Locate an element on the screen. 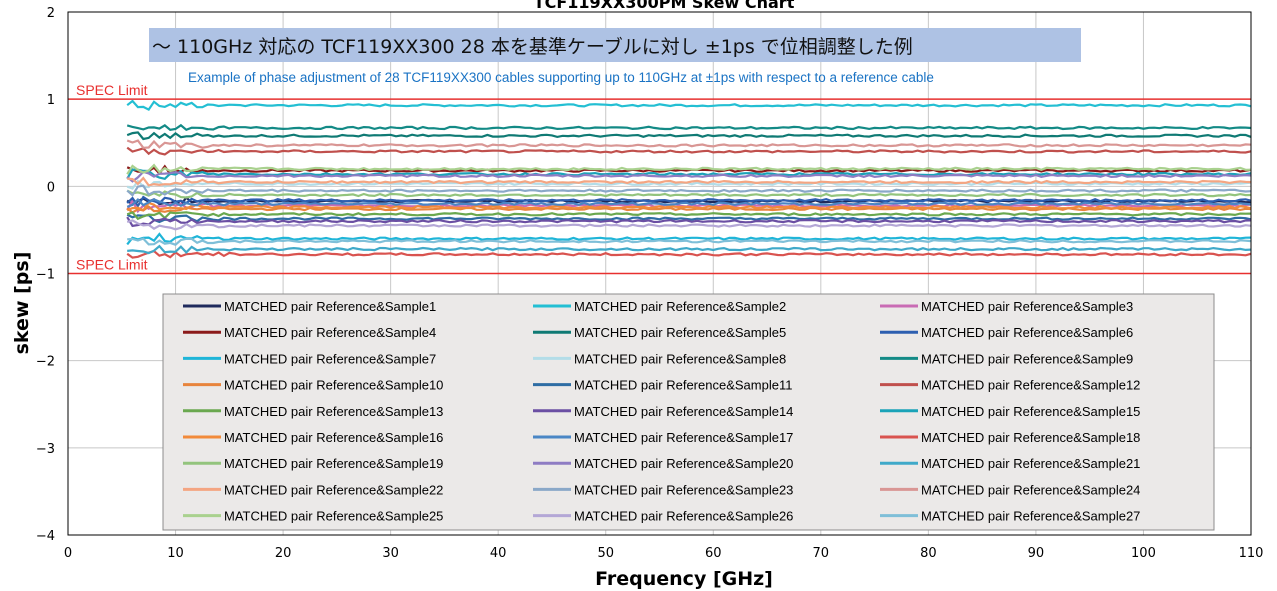 This screenshot has height=591, width=1277. legend-label: MATCHED pair Reference&Sample23 is located at coordinates (683, 489).